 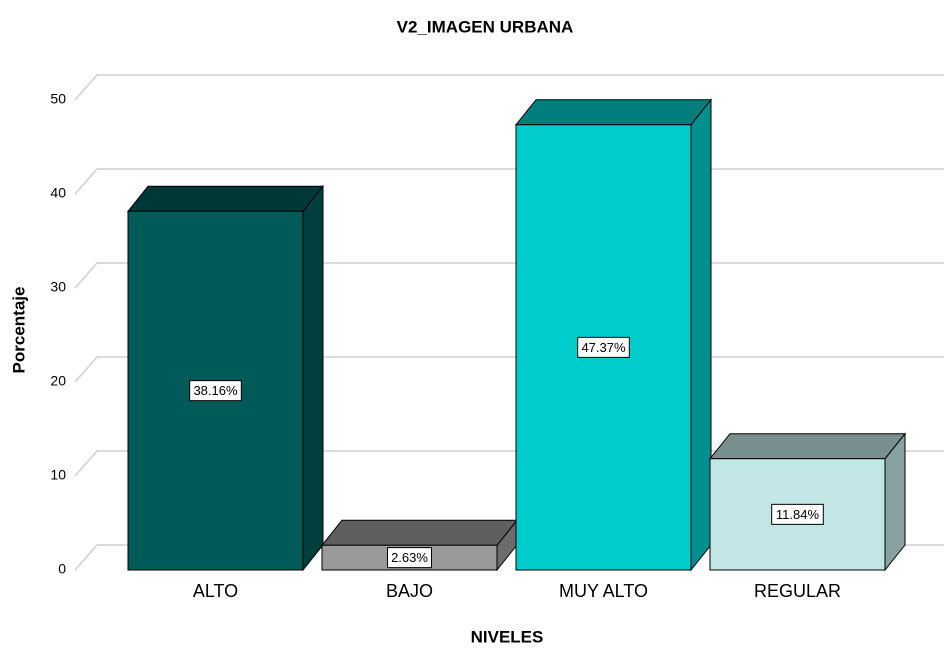 What do you see at coordinates (603, 591) in the screenshot?
I see `x-tick-label: MUY ALTO` at bounding box center [603, 591].